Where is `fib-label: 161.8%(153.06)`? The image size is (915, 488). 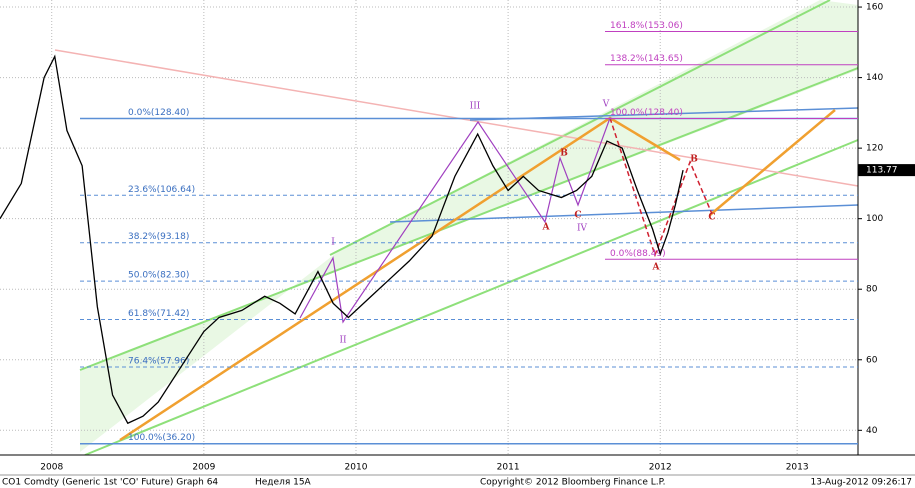 fib-label: 161.8%(153.06) is located at coordinates (646, 26).